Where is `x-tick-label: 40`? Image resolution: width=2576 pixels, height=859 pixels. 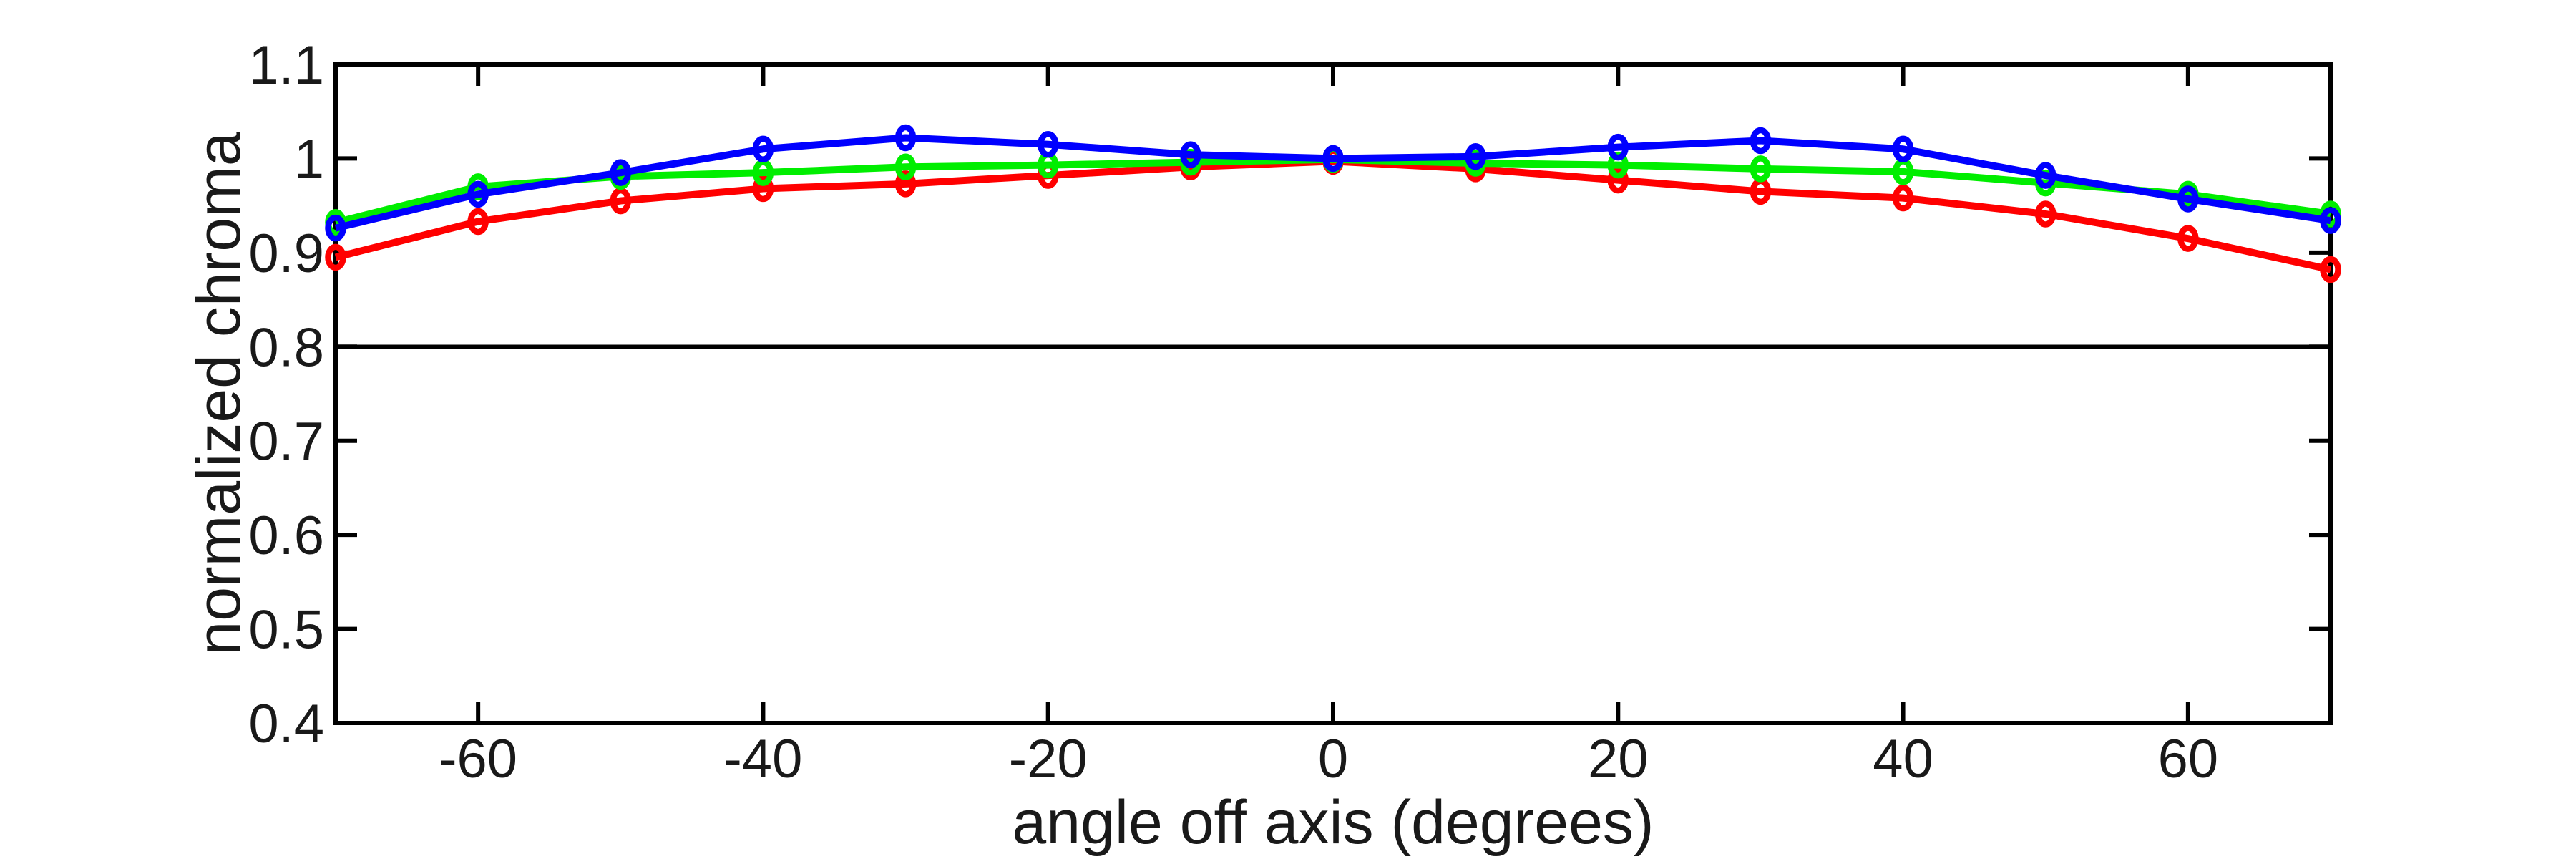
x-tick-label: 40 is located at coordinates (1903, 759).